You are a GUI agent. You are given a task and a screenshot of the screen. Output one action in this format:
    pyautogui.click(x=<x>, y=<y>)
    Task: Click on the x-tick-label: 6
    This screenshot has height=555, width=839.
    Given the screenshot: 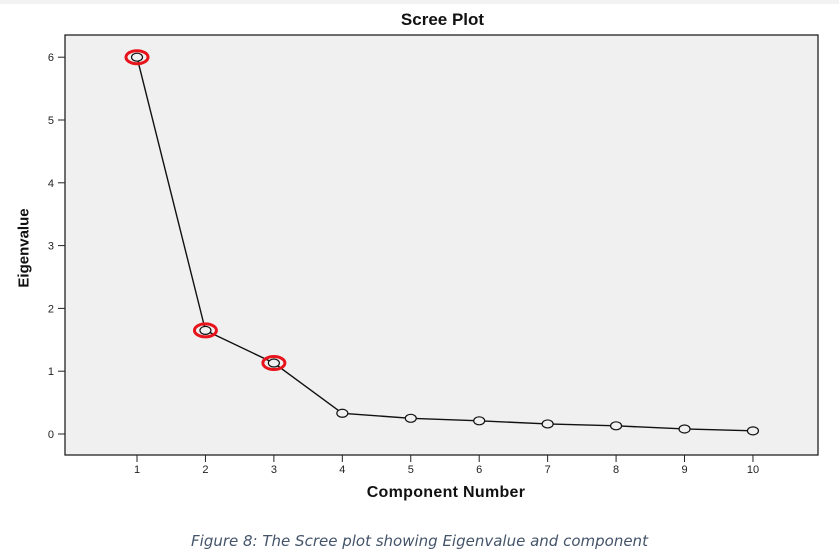 What is the action you would take?
    pyautogui.click(x=479, y=470)
    